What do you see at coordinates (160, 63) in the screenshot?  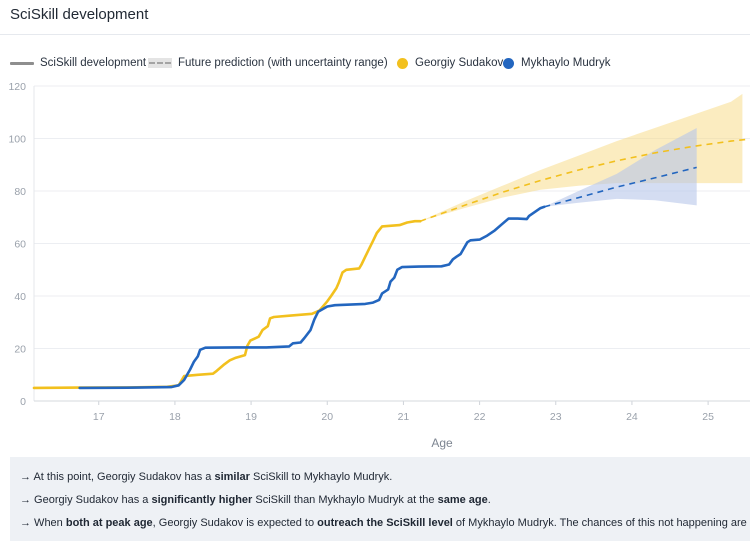 I see `dashed-line-icon` at bounding box center [160, 63].